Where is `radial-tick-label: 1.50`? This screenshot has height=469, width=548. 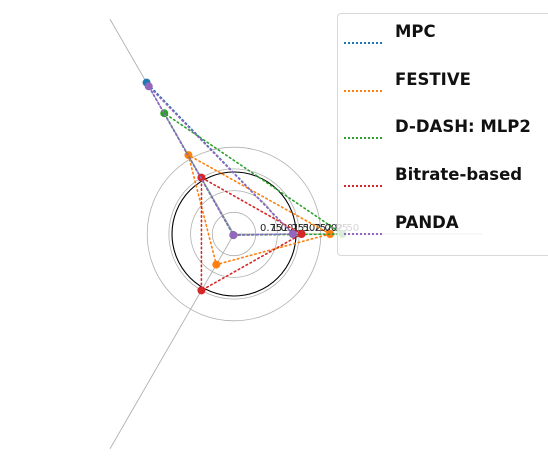
radial-tick-label: 1.50 is located at coordinates (304, 228).